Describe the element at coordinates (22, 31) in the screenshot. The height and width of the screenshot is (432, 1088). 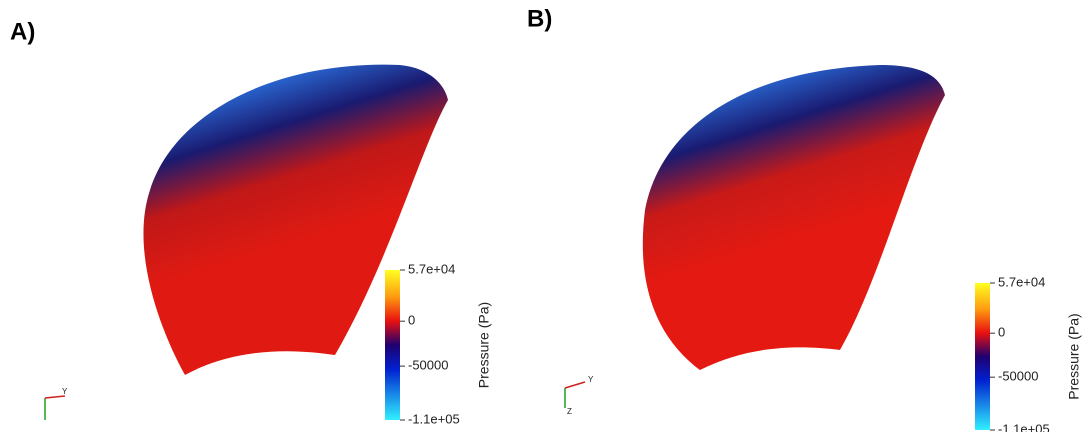
I see `panel-label: A)` at that location.